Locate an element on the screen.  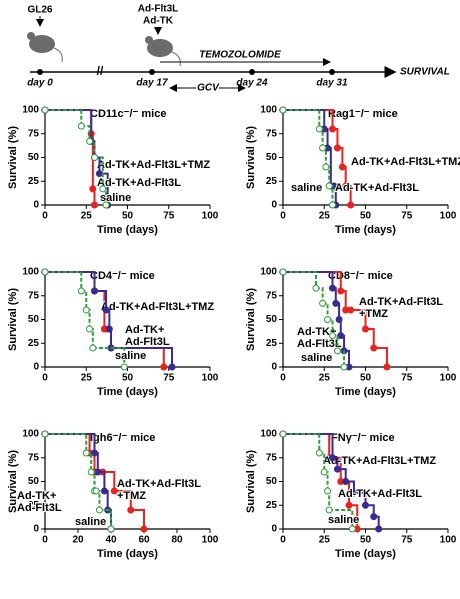
day-label: day 31 is located at coordinates (332, 83).